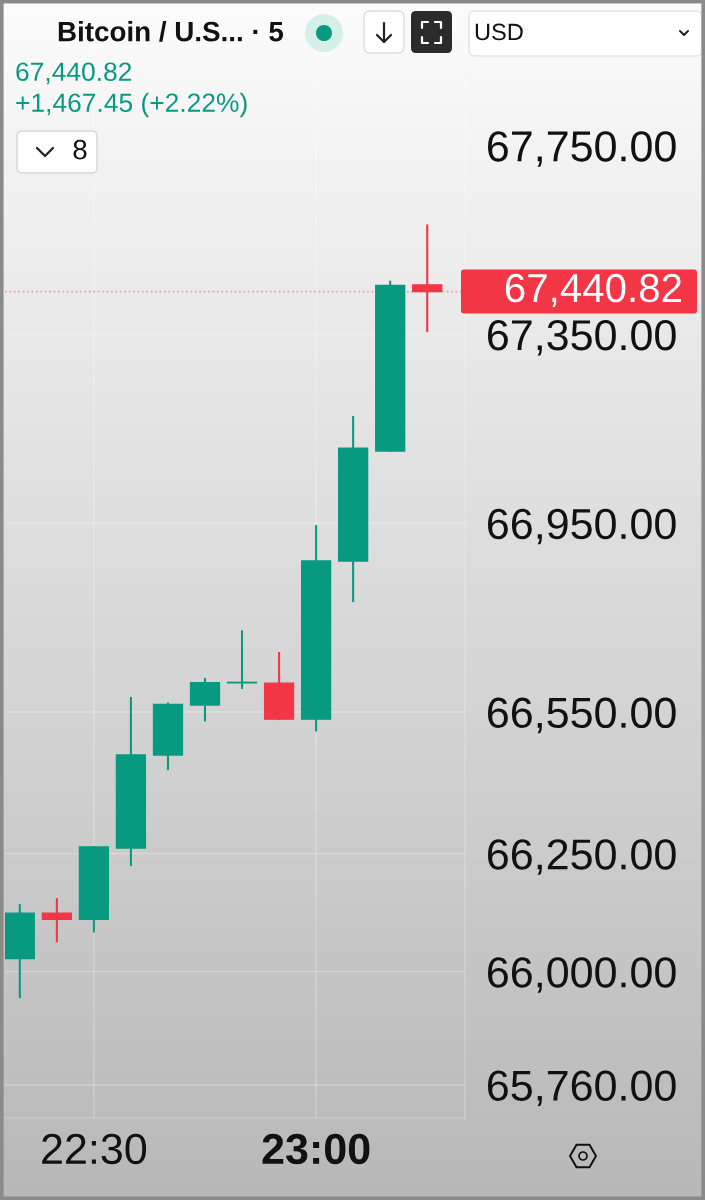 This screenshot has height=1200, width=705. What do you see at coordinates (582, 337) in the screenshot?
I see `y-tick-label: 67,350.00` at bounding box center [582, 337].